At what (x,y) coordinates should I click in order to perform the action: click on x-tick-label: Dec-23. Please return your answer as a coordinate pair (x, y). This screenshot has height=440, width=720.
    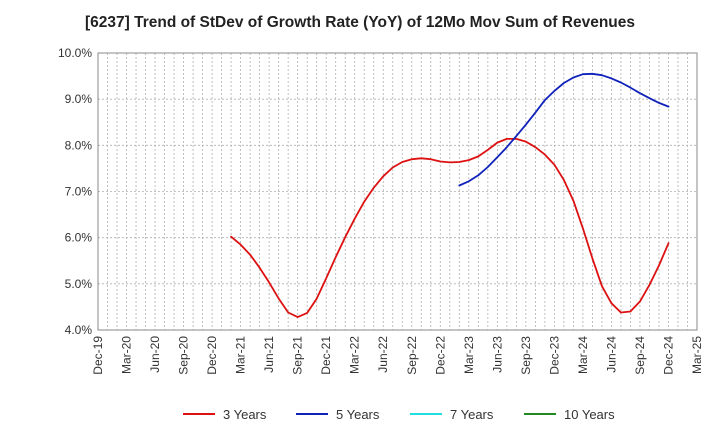
    Looking at the image, I should click on (554, 355).